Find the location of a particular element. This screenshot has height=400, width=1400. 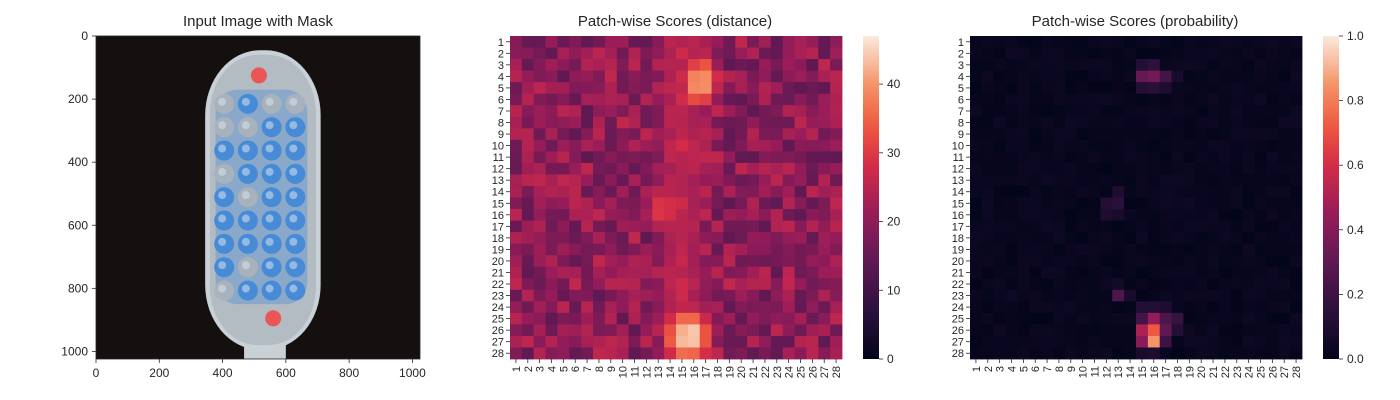

x-tick-label: 24 is located at coordinates (1250, 372).